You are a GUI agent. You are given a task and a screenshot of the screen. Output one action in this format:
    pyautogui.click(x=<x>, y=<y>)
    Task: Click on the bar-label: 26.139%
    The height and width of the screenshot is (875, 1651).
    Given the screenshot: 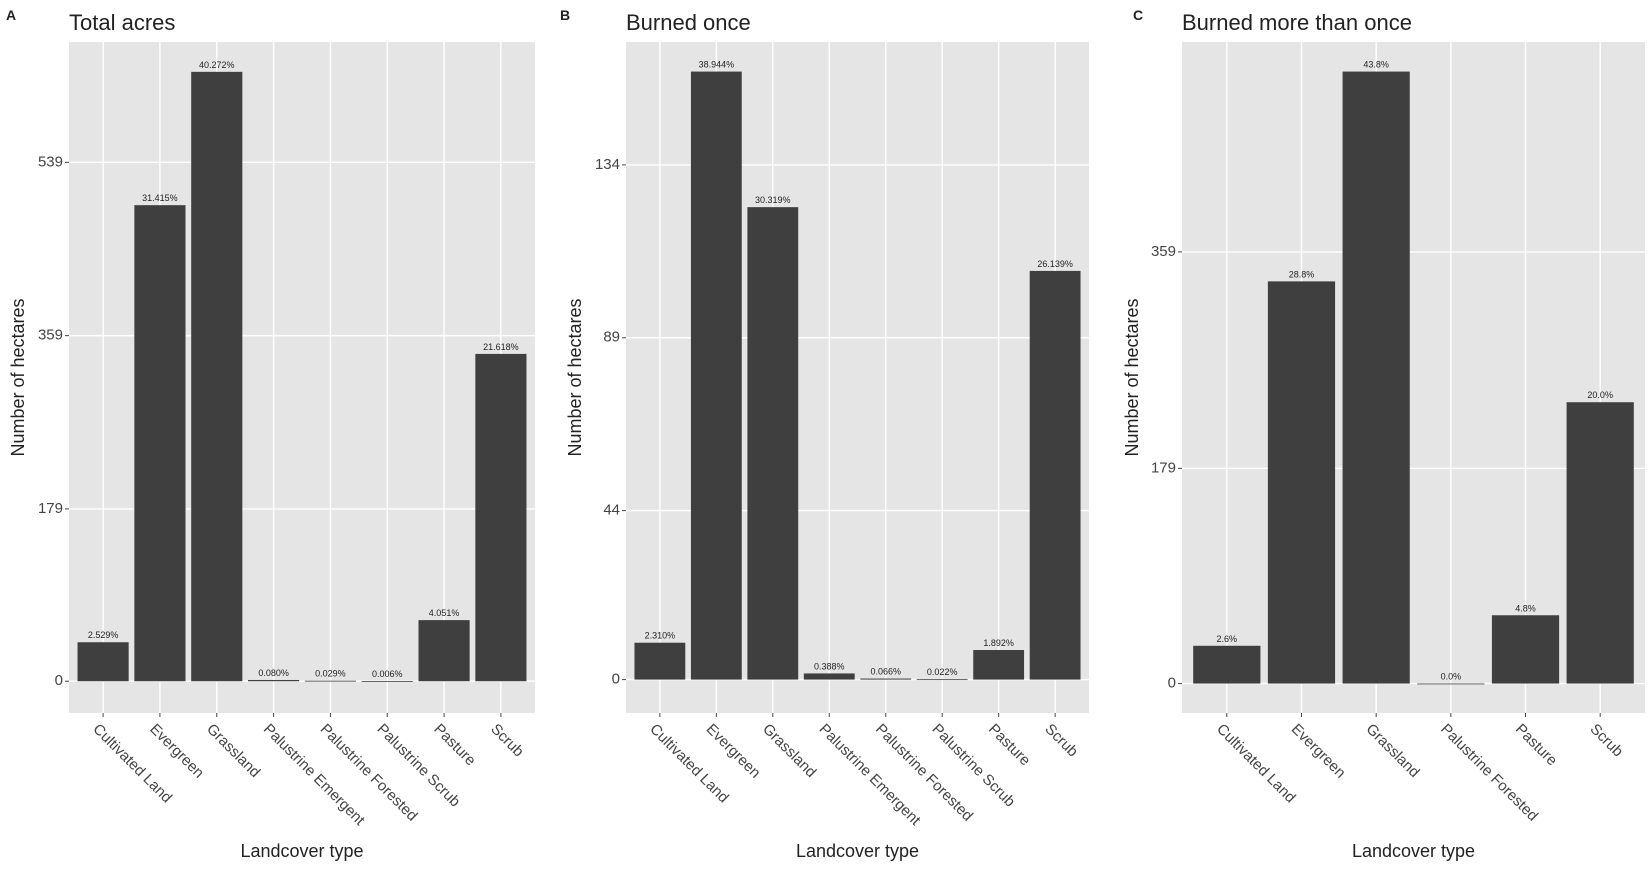 What is the action you would take?
    pyautogui.click(x=1055, y=264)
    